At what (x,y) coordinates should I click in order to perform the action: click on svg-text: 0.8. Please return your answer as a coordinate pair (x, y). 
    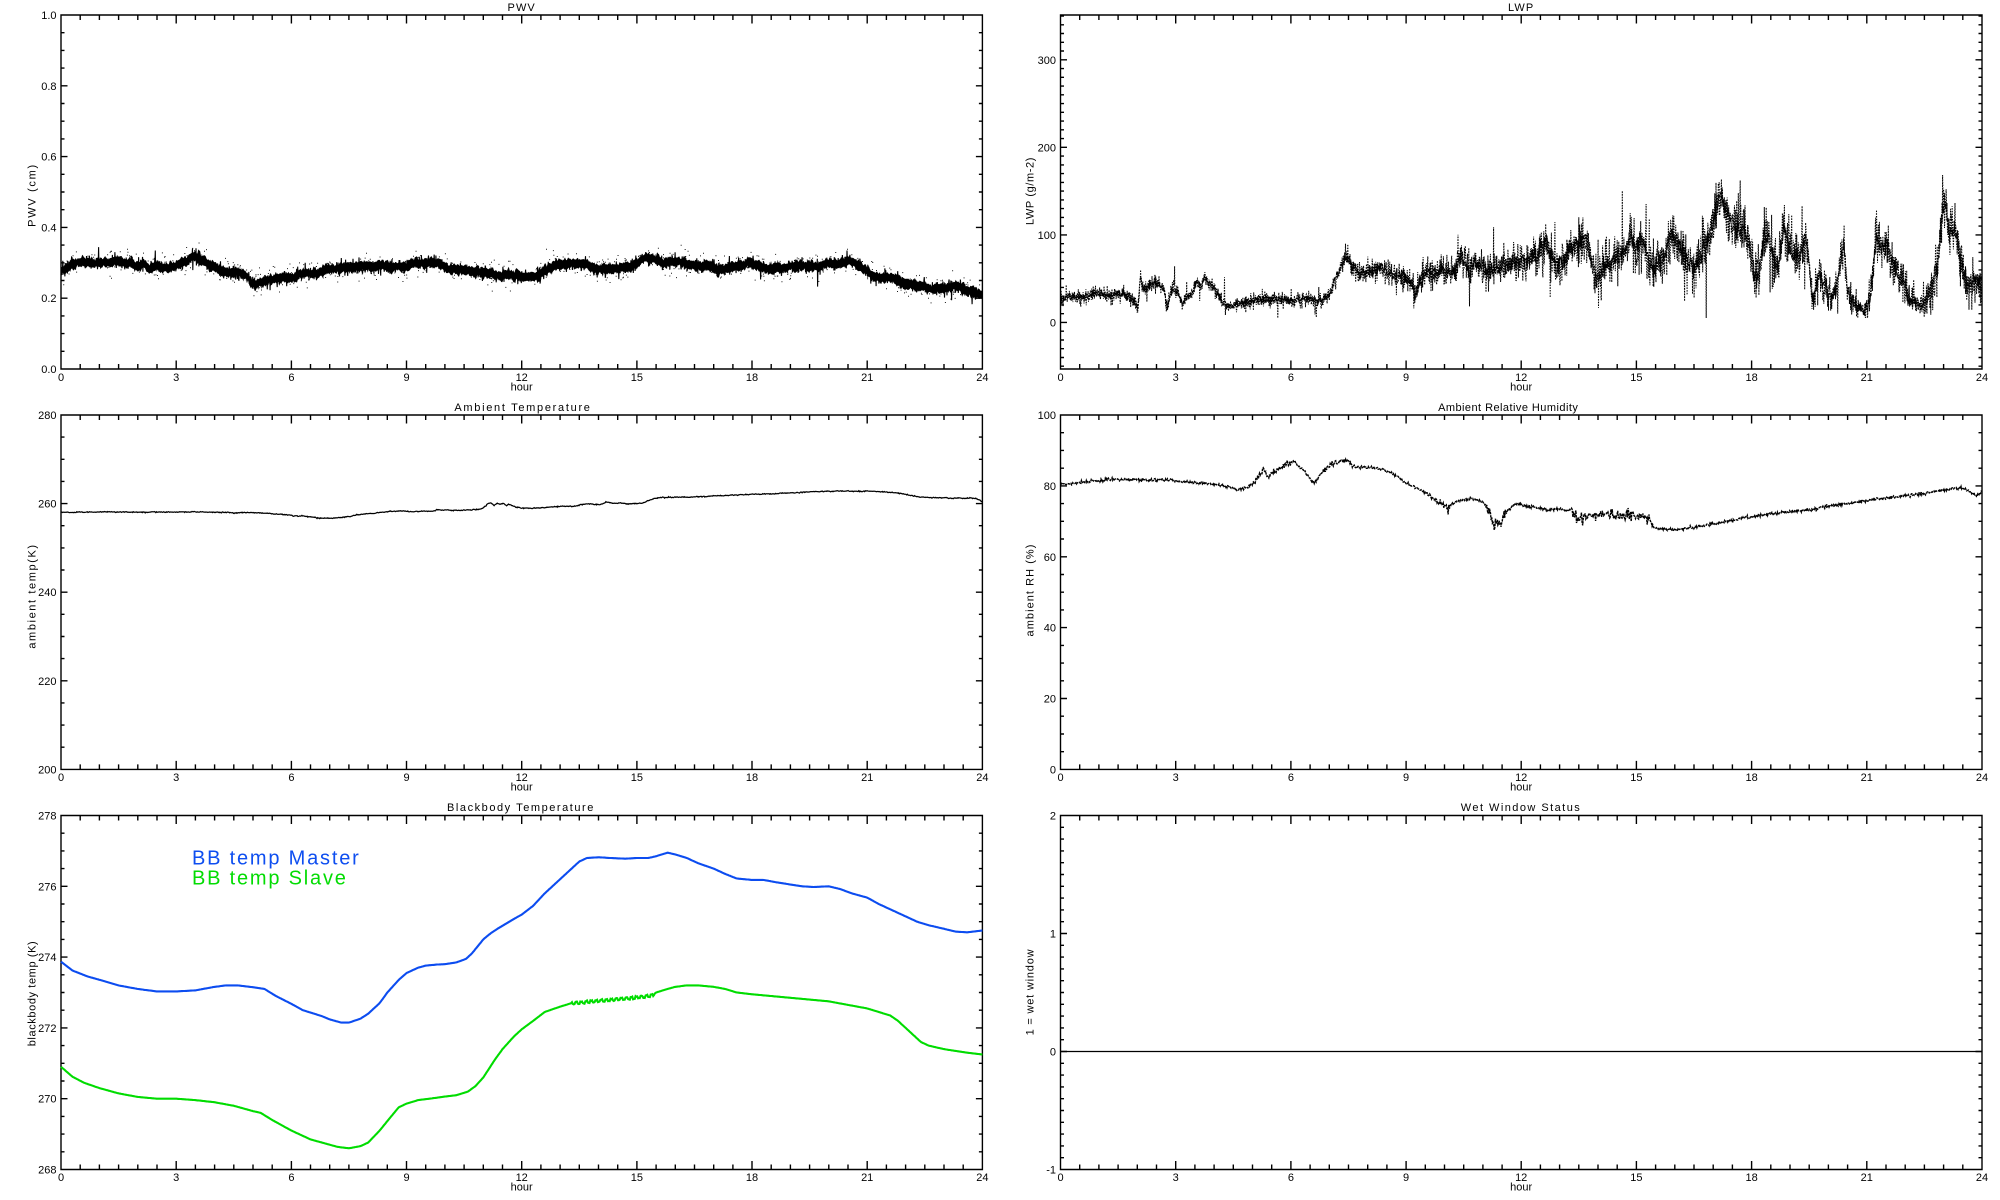
    Looking at the image, I should click on (48, 87).